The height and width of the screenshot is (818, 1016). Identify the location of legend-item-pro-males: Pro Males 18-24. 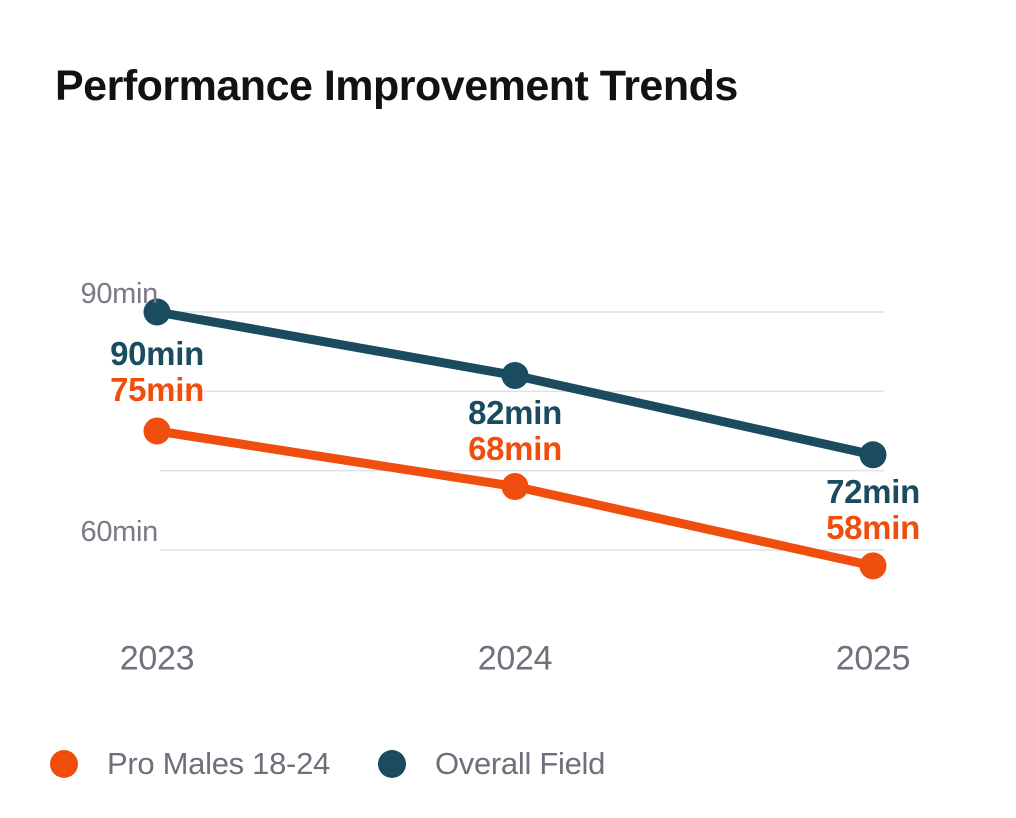
(190, 764).